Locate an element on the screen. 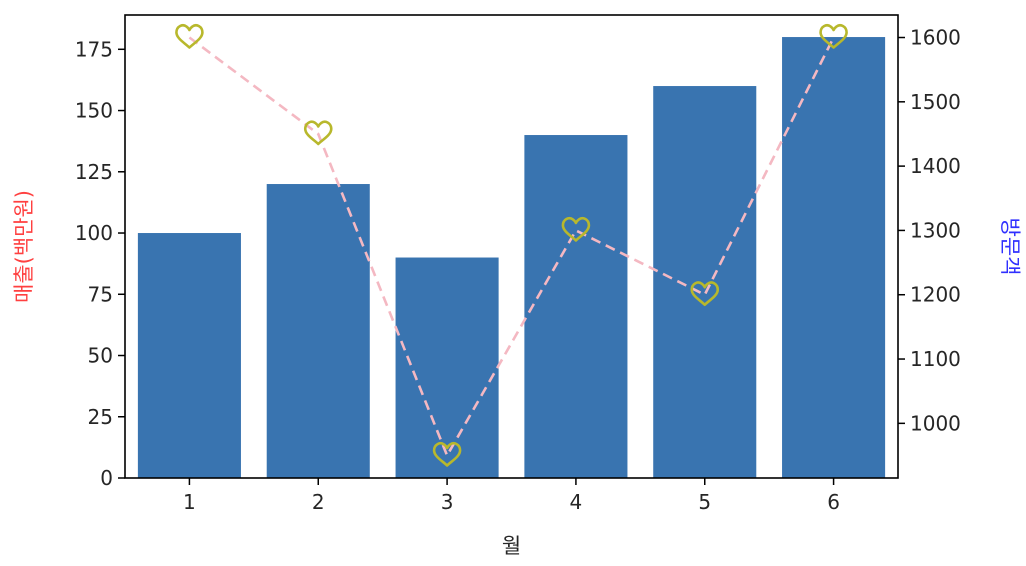 Image resolution: width=1026 pixels, height=566 pixels. right-tick-label: 1600 is located at coordinates (935, 38).